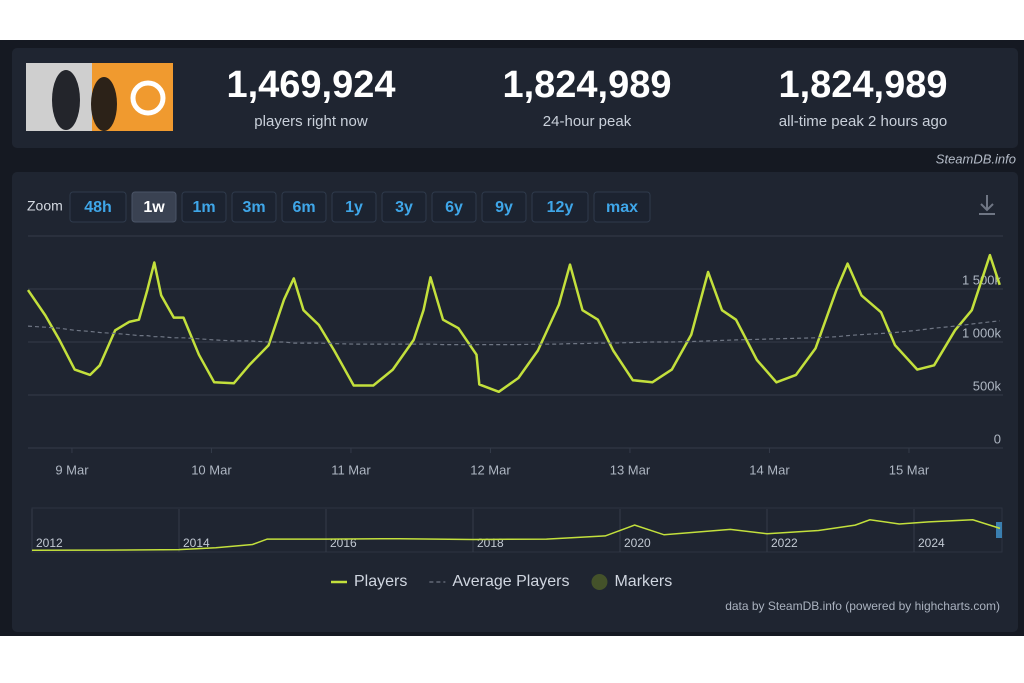 The image size is (1024, 683). I want to click on zoom-button-label: 1y, so click(354, 207).